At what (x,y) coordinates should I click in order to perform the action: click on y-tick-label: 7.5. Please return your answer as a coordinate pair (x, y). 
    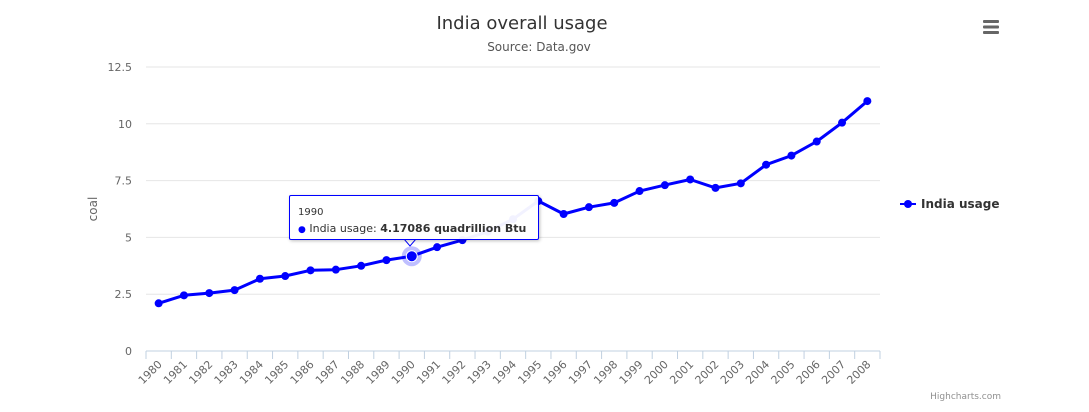
    Looking at the image, I should click on (124, 181).